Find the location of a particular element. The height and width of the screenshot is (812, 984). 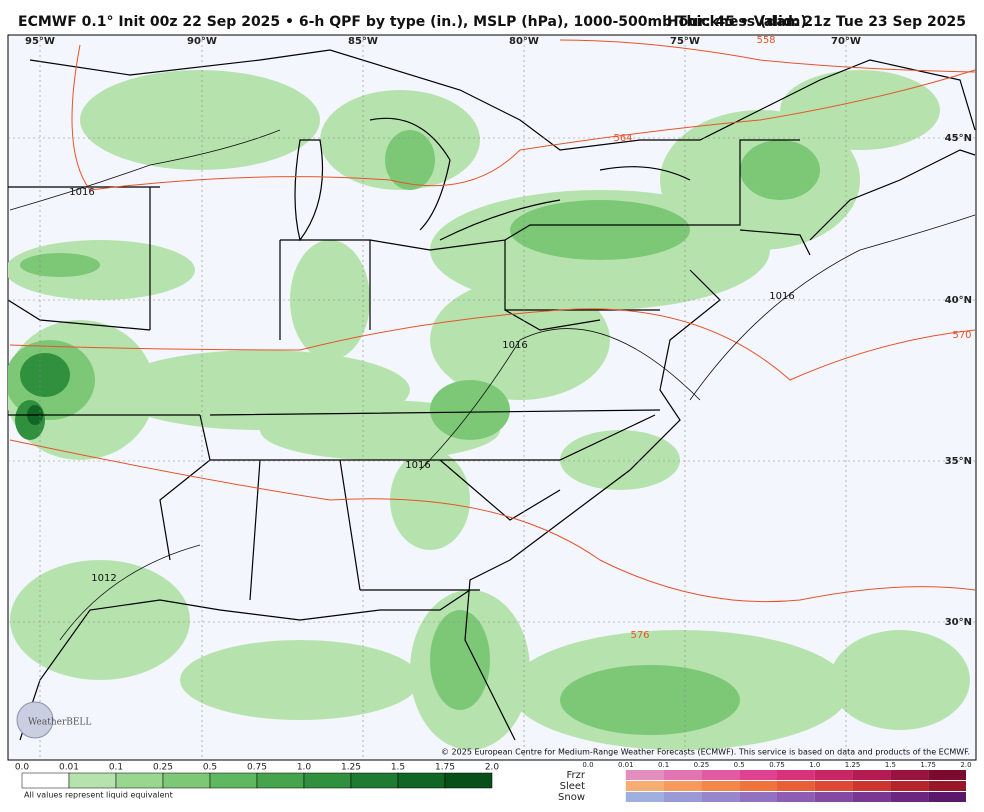

thickness-label: 564 is located at coordinates (622, 138).